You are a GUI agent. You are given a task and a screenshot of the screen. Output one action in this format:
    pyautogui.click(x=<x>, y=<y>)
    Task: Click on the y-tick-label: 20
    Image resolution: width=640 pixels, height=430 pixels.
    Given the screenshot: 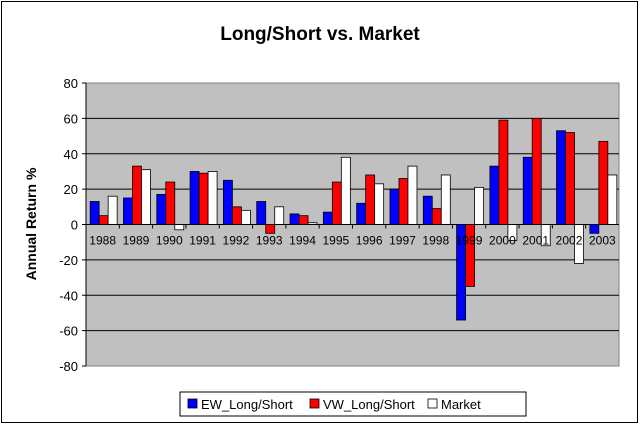 What is the action you would take?
    pyautogui.click(x=71, y=189)
    